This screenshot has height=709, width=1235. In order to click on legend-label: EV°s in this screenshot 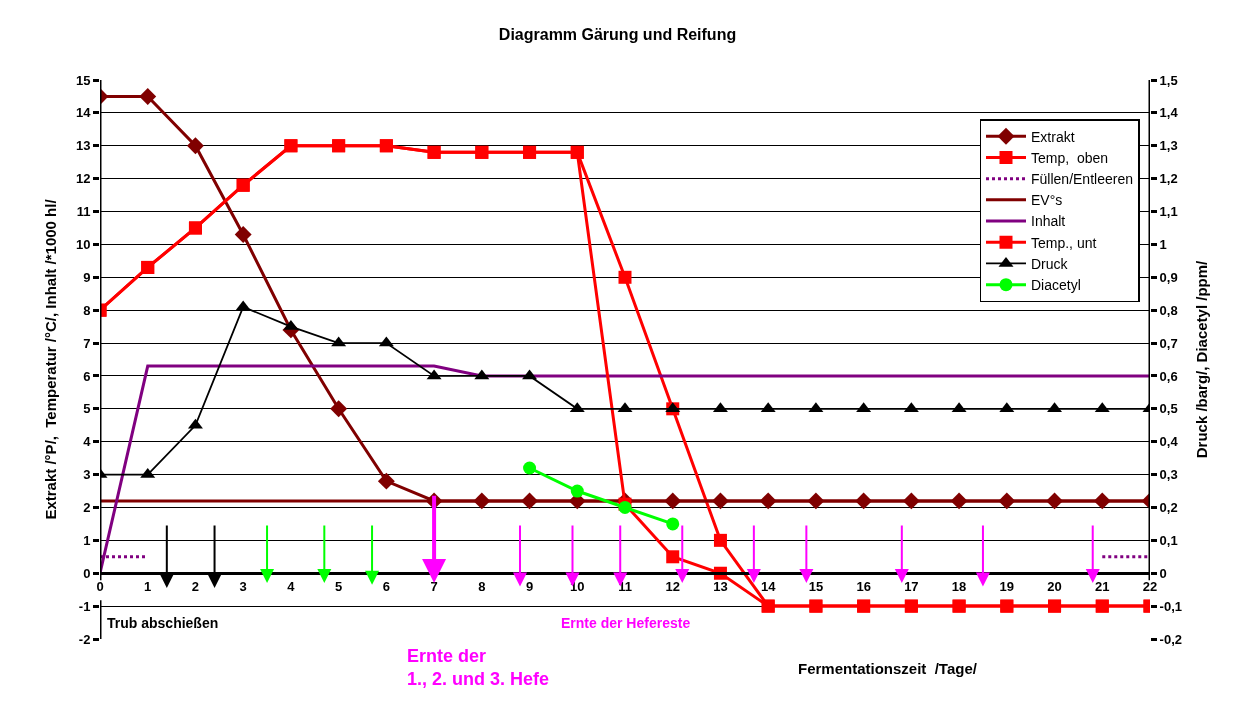, I will do `click(1047, 200)`.